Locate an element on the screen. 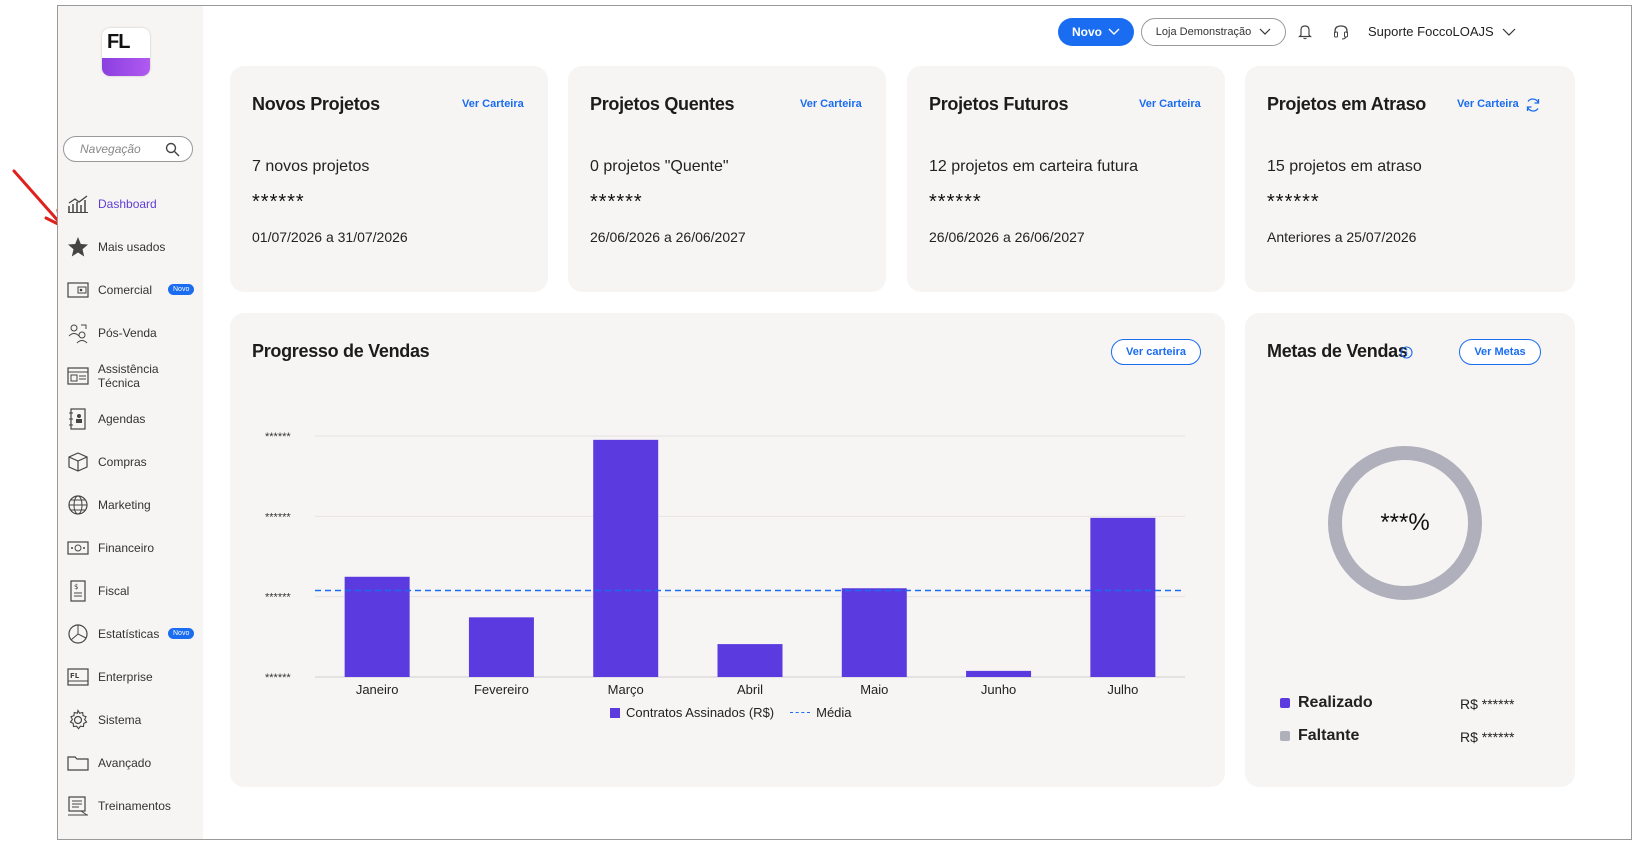 This screenshot has height=844, width=1635. chart-icon is located at coordinates (78, 204).